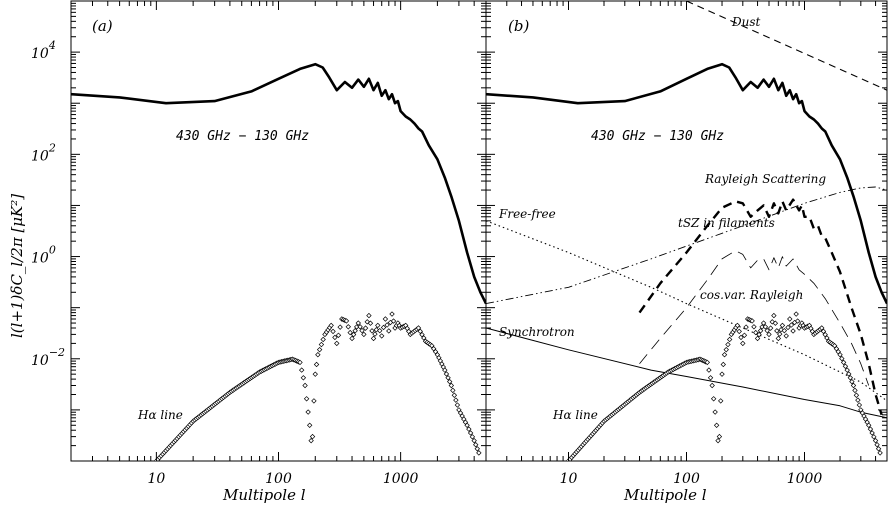 Image resolution: width=888 pixels, height=509 pixels. I want to click on synchrotron-series, so click(686, 373).